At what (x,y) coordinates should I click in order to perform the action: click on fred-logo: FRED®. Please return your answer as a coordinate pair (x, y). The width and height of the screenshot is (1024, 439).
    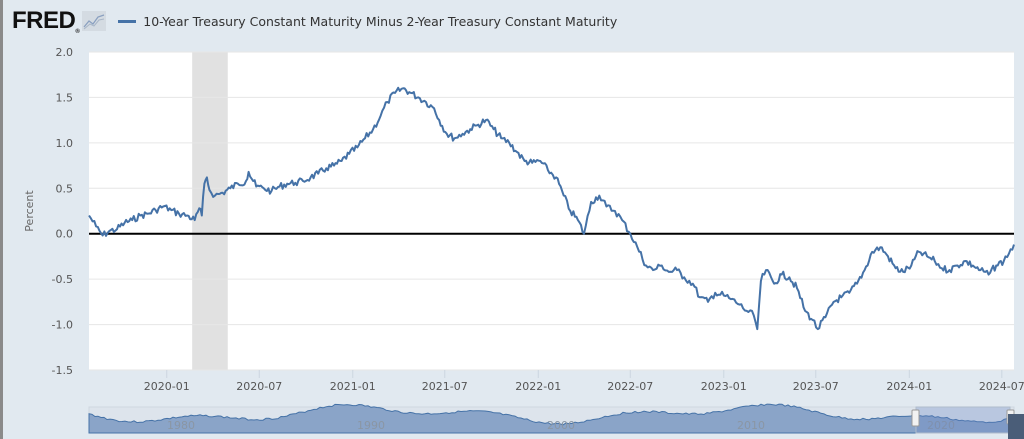
    Looking at the image, I should click on (46, 21).